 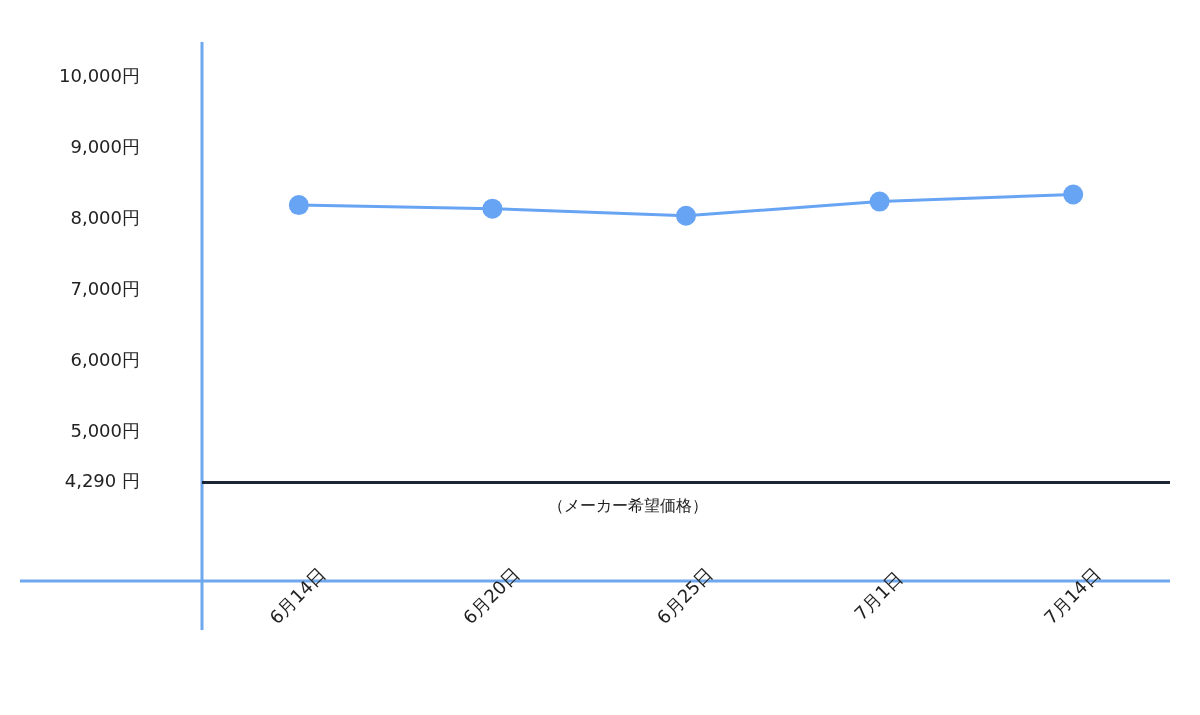 I want to click on y-tick-label: 9,000円, so click(x=105, y=147).